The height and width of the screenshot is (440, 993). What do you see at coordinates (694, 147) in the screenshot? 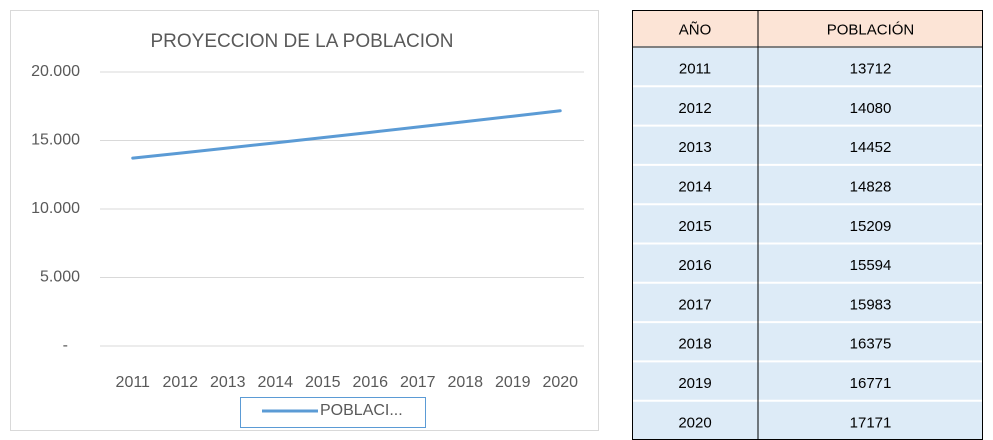
I see `table-cell: 2013` at bounding box center [694, 147].